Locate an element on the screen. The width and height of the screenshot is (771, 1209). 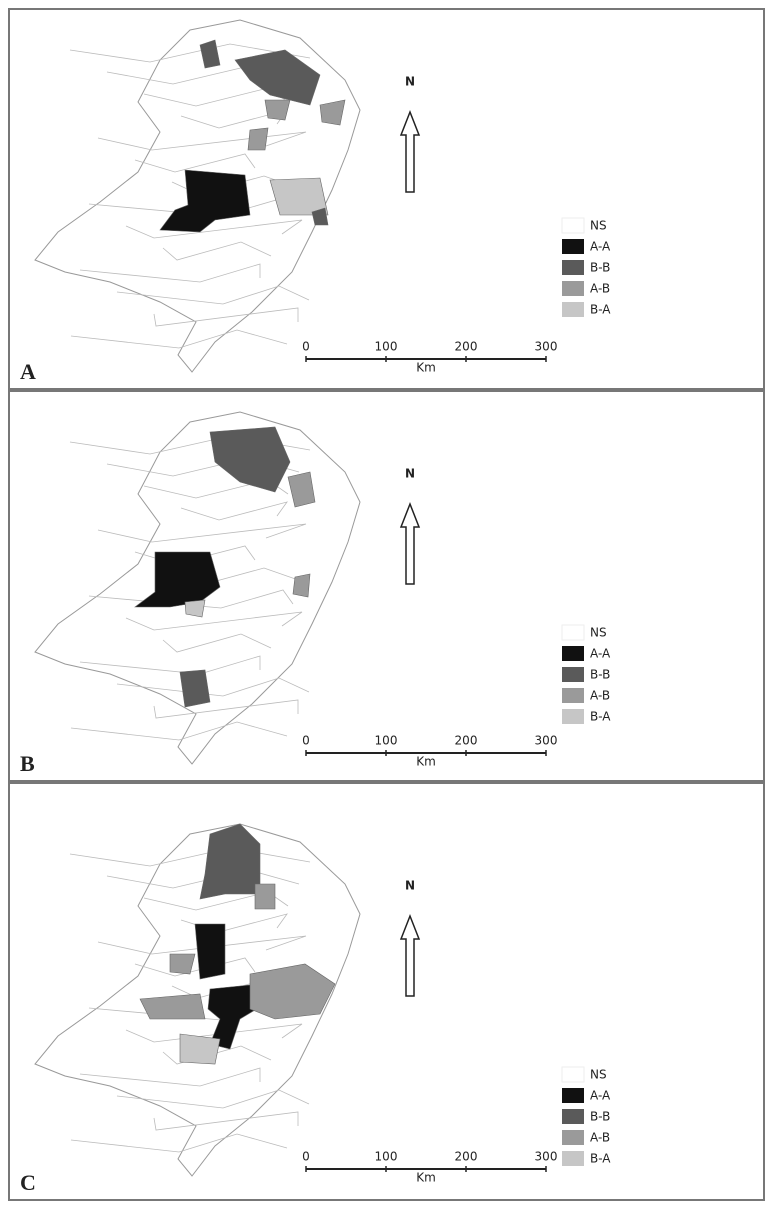
panel-label: C is located at coordinates (28, 1182).